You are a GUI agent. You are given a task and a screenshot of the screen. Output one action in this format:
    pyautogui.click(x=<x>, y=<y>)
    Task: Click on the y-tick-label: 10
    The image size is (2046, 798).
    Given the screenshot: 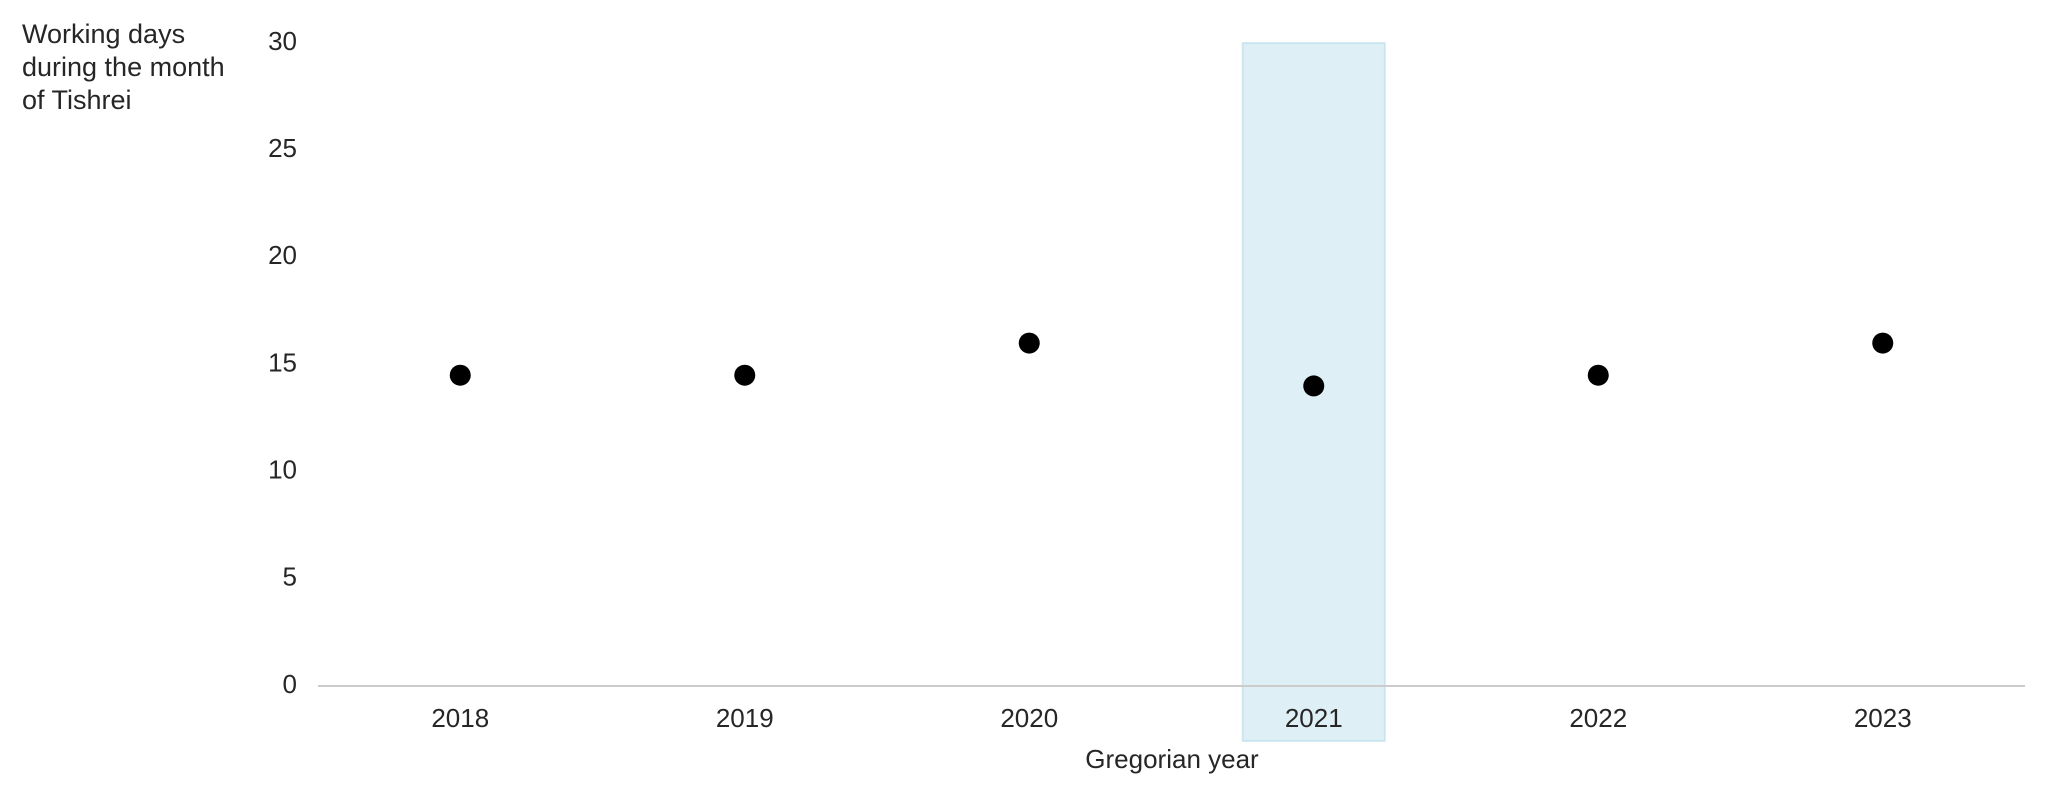 What is the action you would take?
    pyautogui.click(x=282, y=470)
    